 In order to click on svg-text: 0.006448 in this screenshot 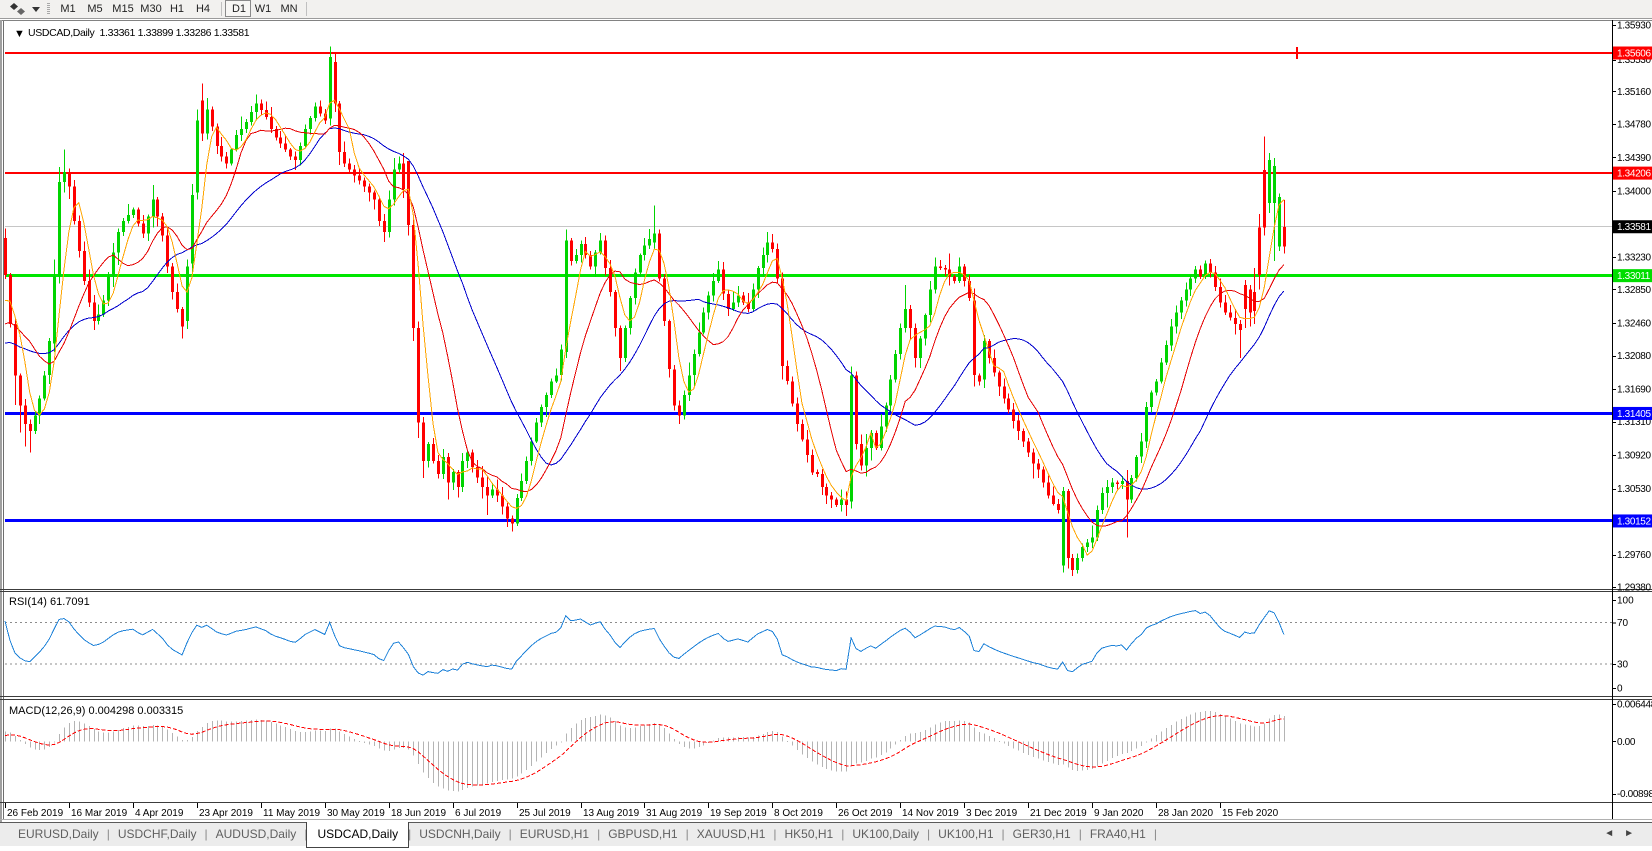, I will do `click(1634, 705)`.